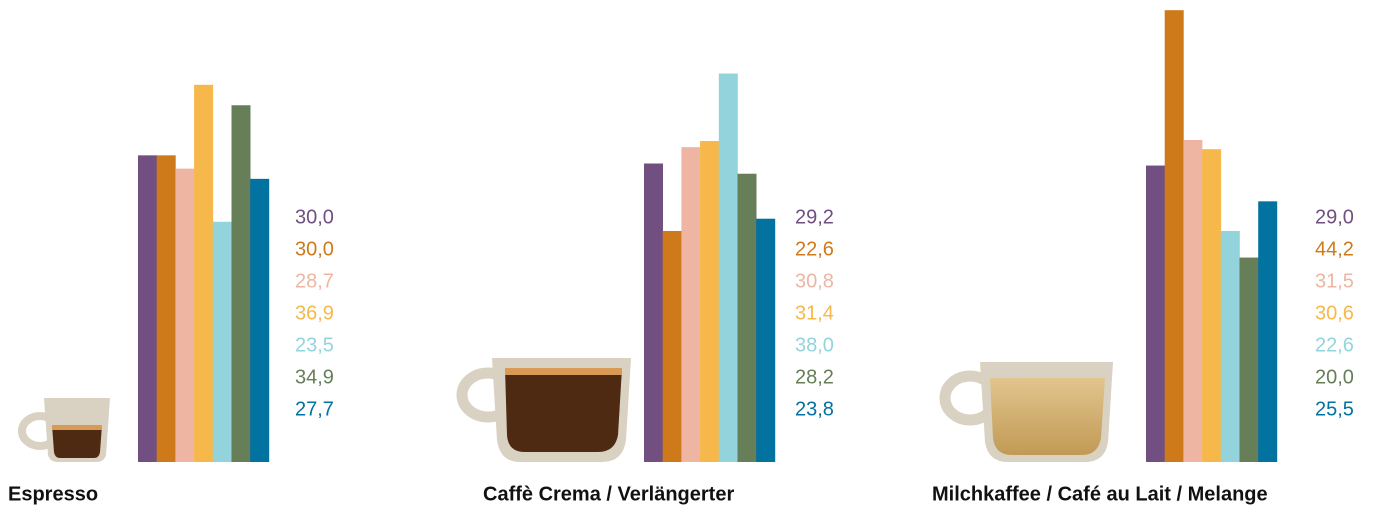 This screenshot has width=1392, height=513. Describe the element at coordinates (314, 409) in the screenshot. I see `value-label: 27,7` at that location.